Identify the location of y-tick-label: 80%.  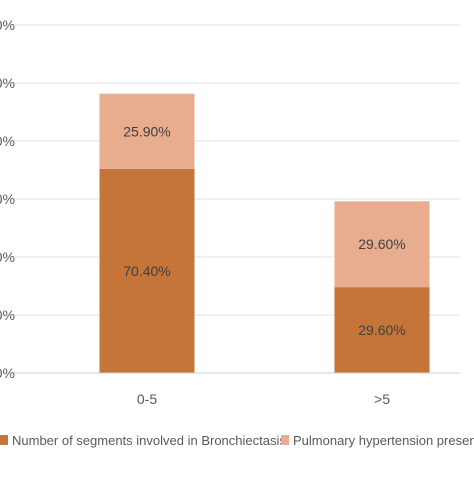
(7, 141).